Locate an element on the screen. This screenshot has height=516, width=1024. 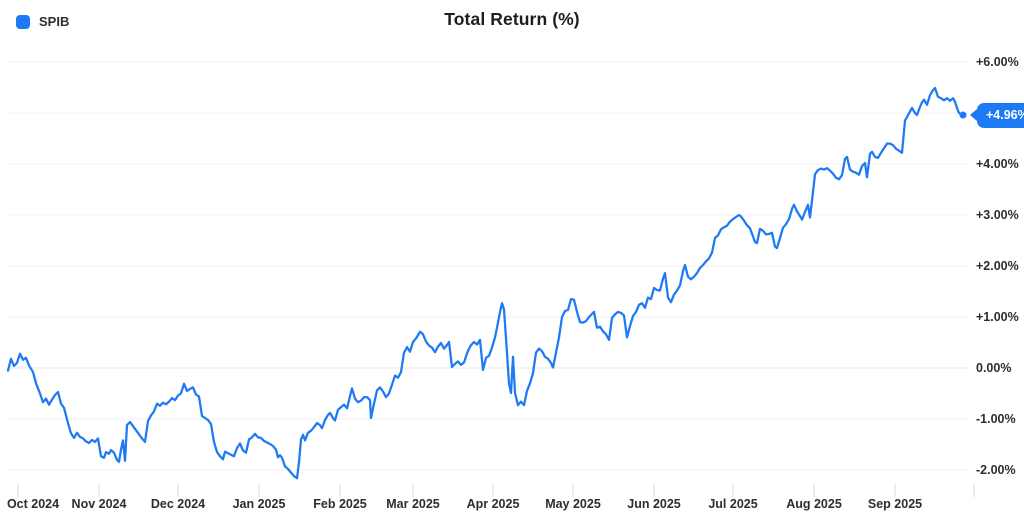
page-title: Total Return (%) is located at coordinates (512, 19).